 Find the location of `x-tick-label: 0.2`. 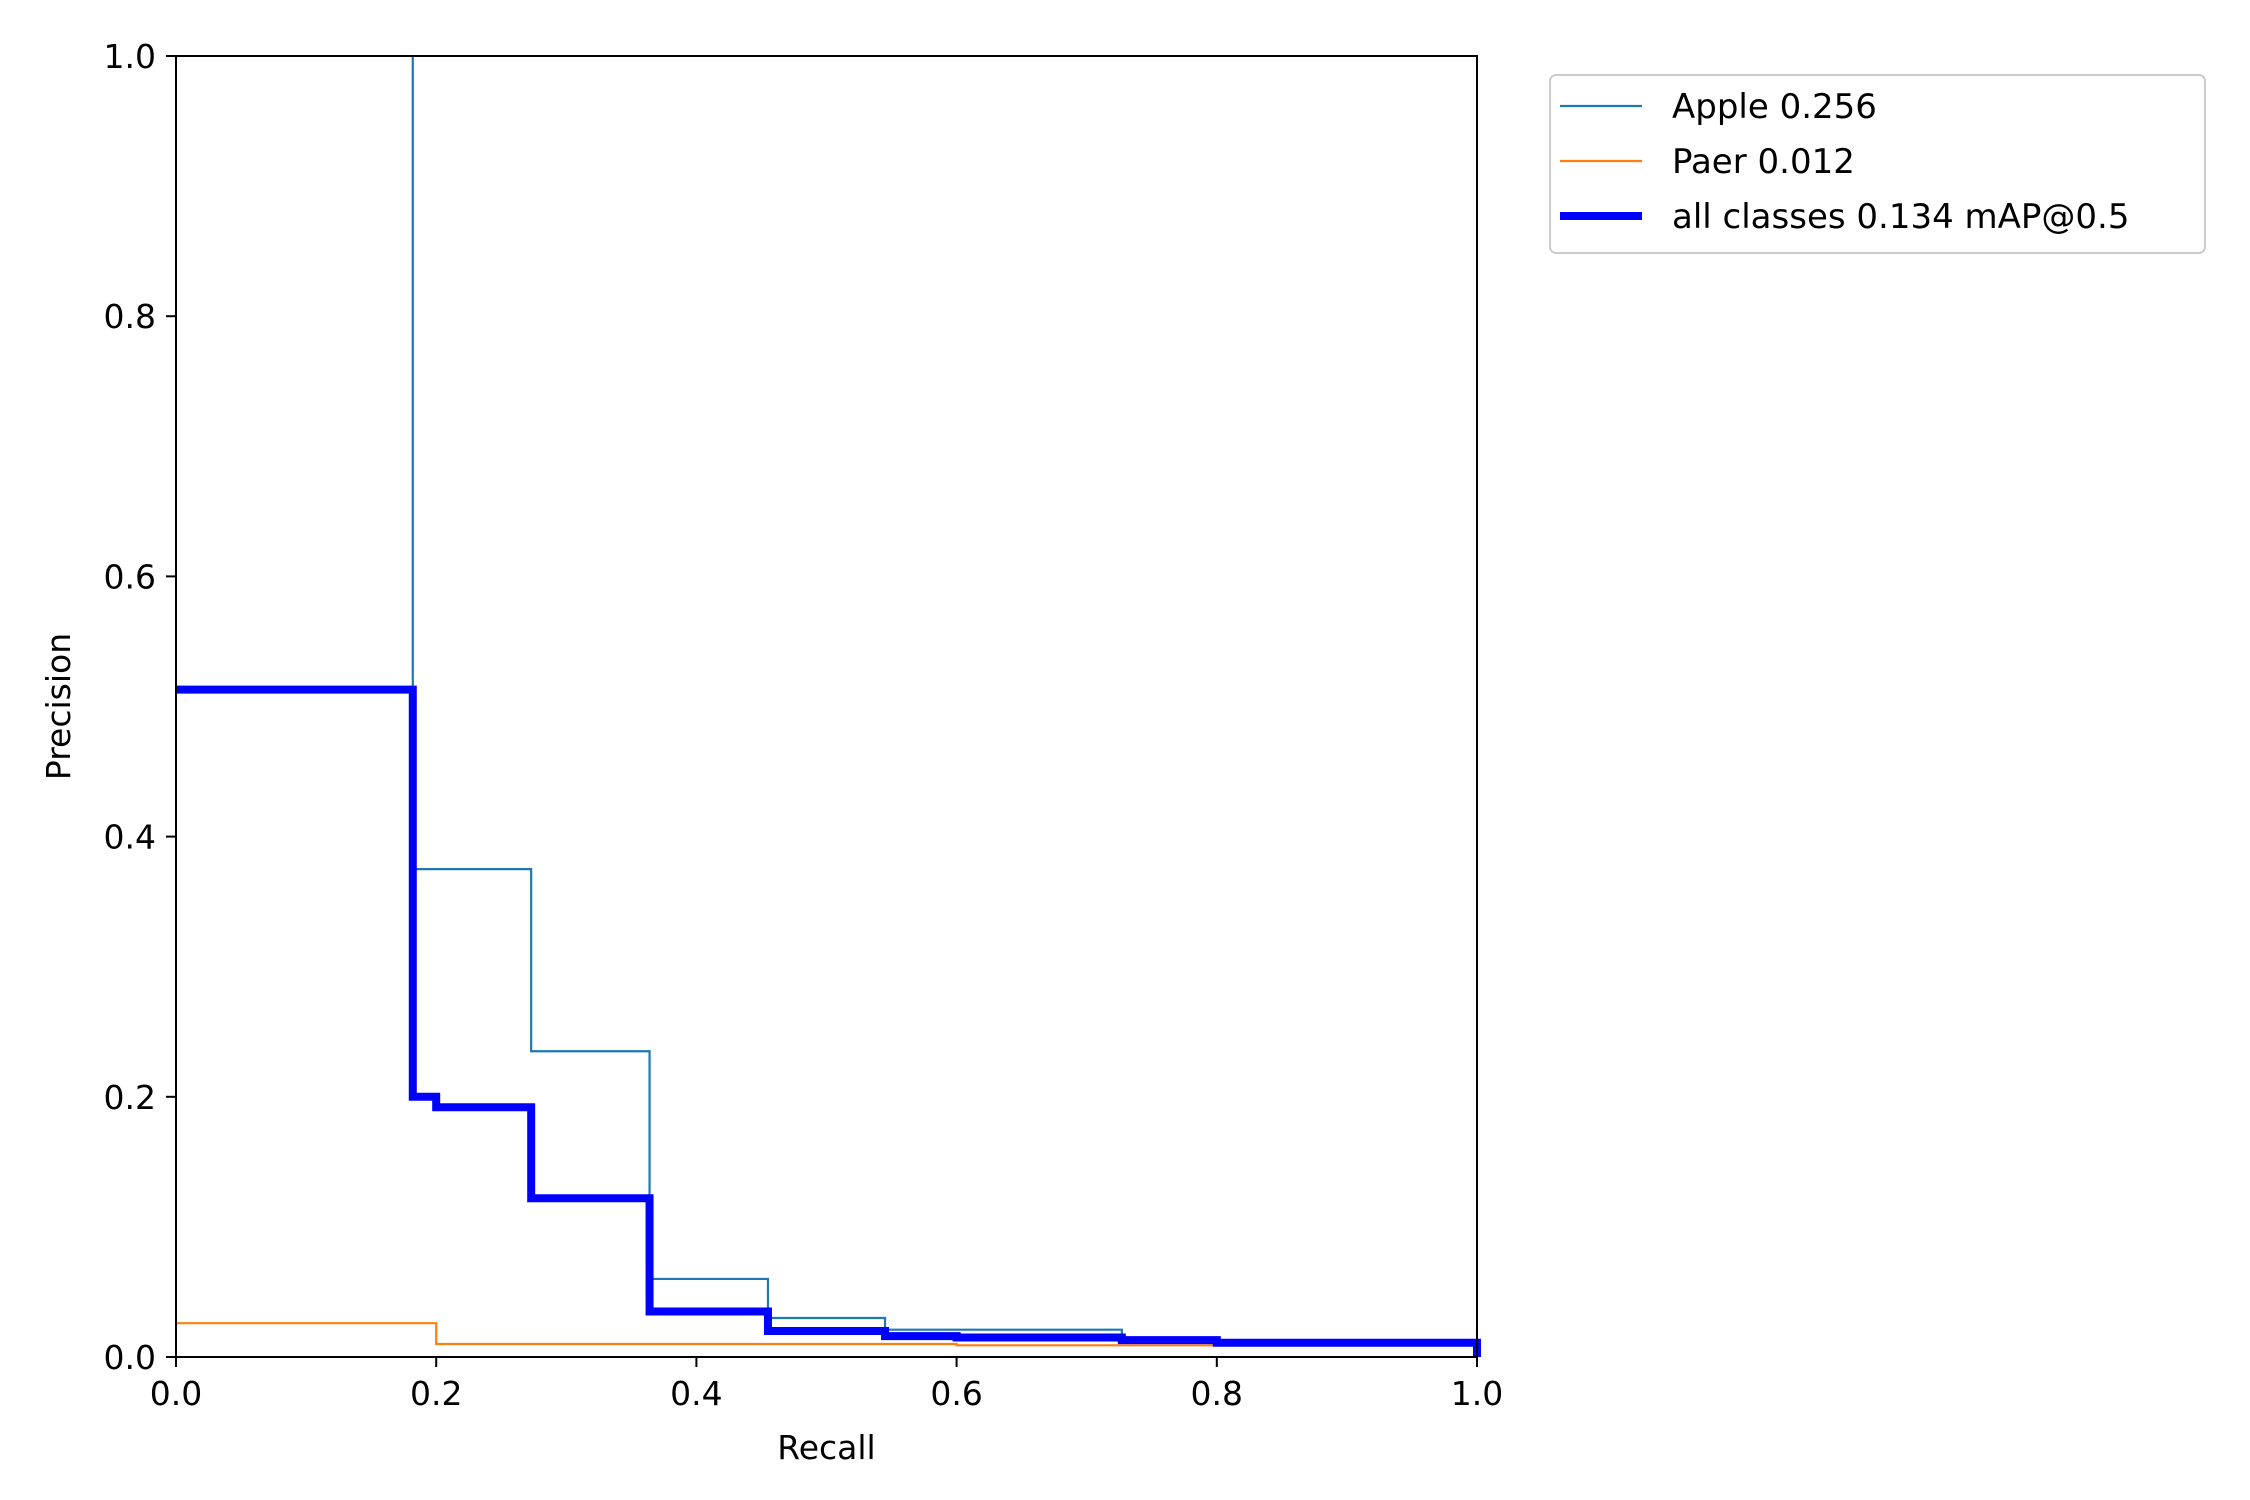

x-tick-label: 0.2 is located at coordinates (436, 1393).